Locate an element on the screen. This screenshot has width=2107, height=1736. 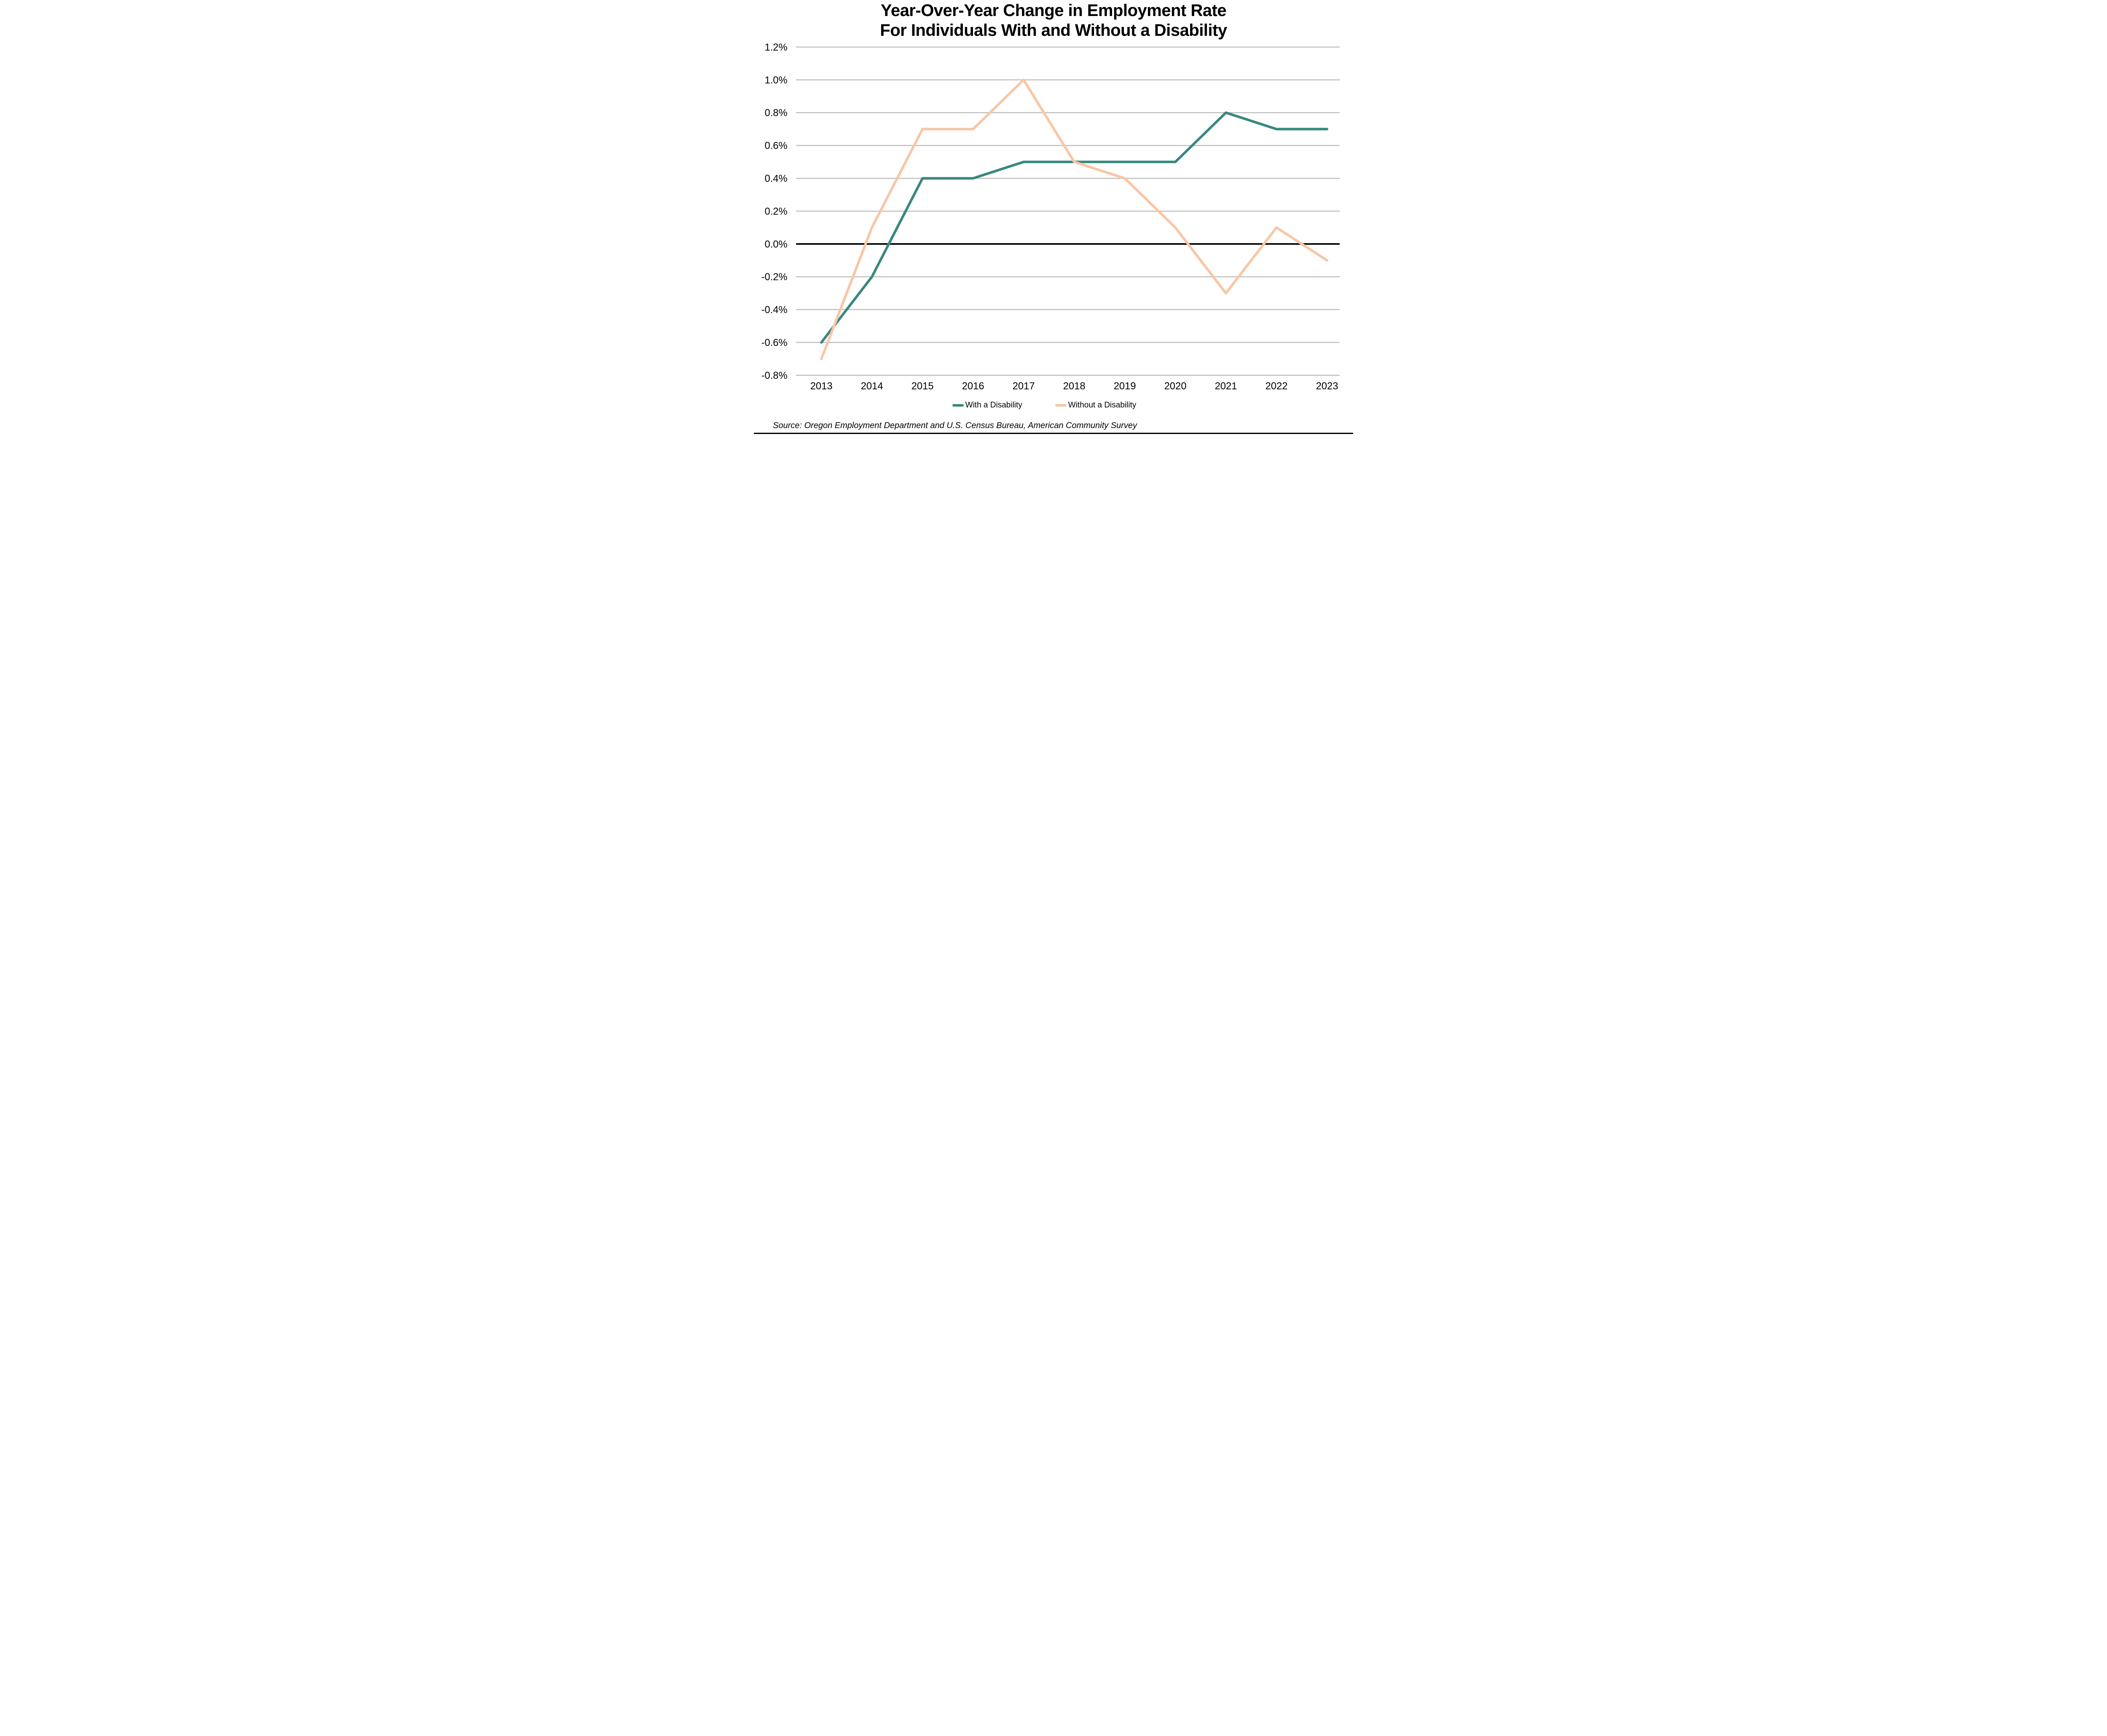
legend-label-with-disability: With a Disability is located at coordinates (993, 405).